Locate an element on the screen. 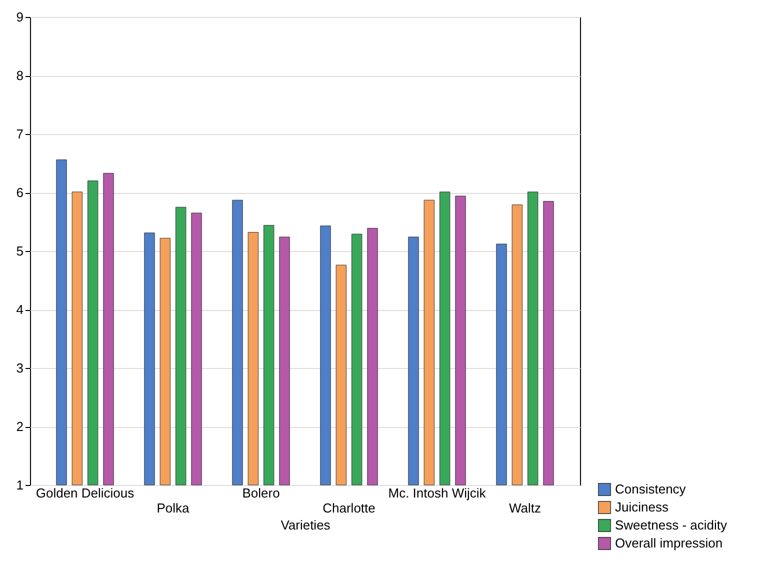 The width and height of the screenshot is (761, 565). y-tick-label: 8 is located at coordinates (20, 75).